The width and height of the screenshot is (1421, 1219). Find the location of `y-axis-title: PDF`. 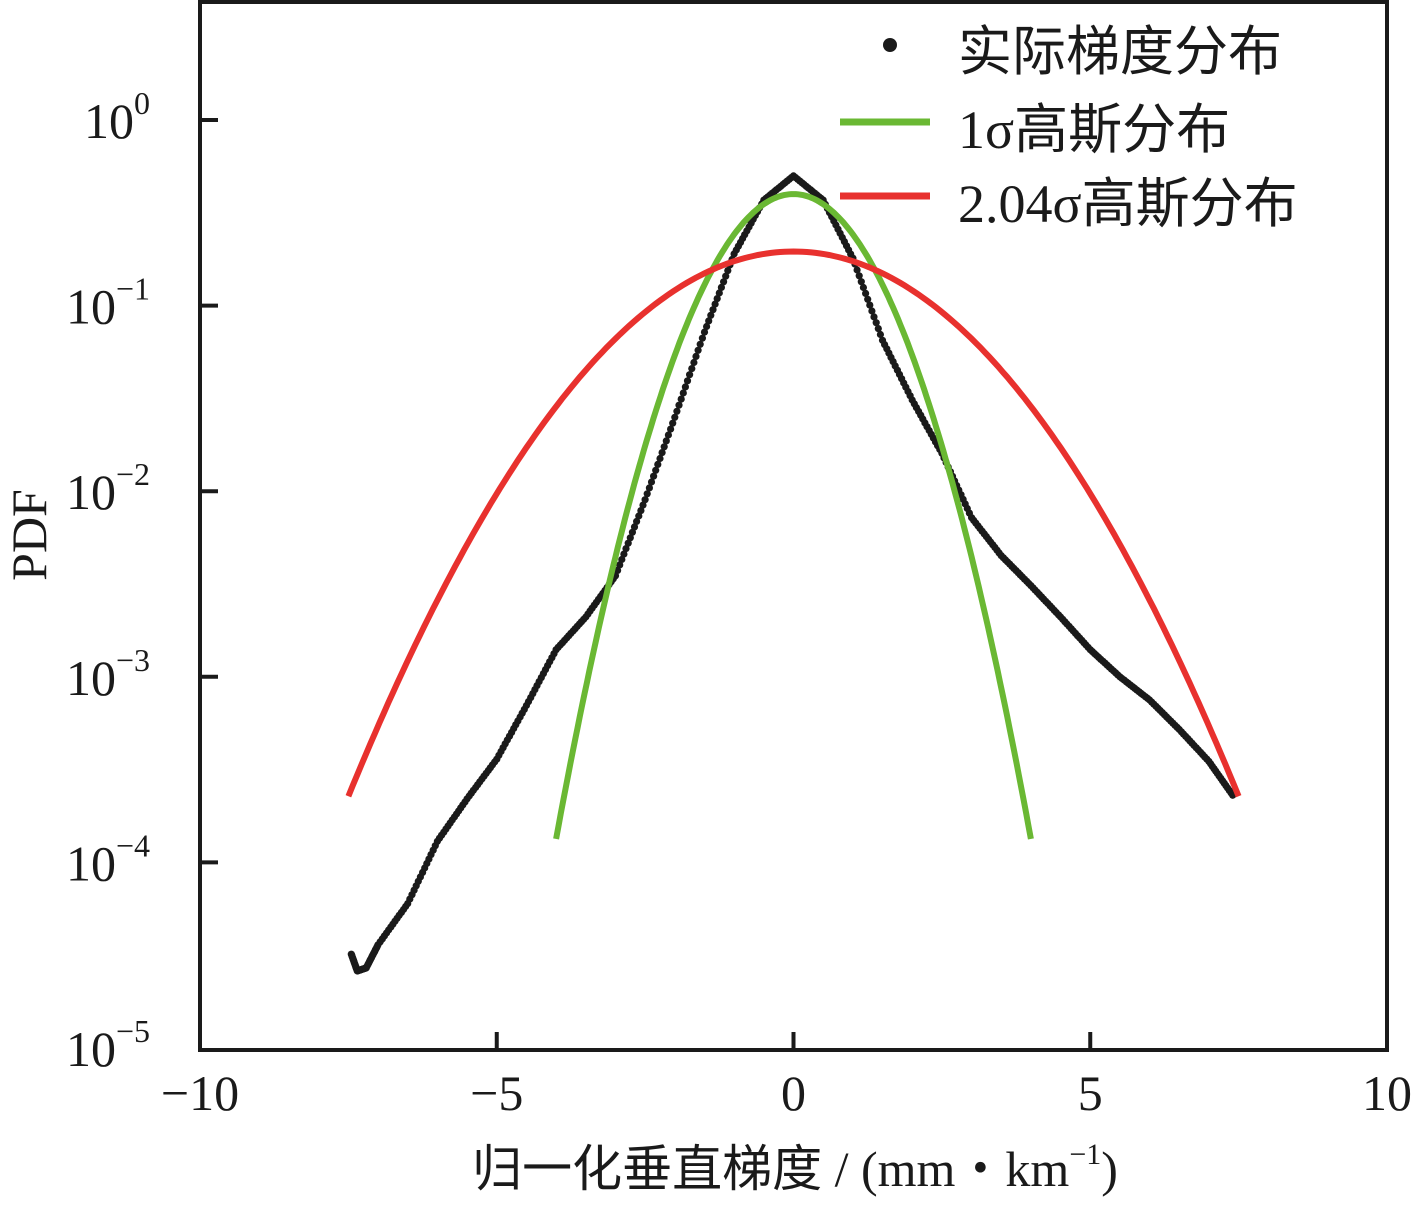

y-axis-title: PDF is located at coordinates (29, 535).